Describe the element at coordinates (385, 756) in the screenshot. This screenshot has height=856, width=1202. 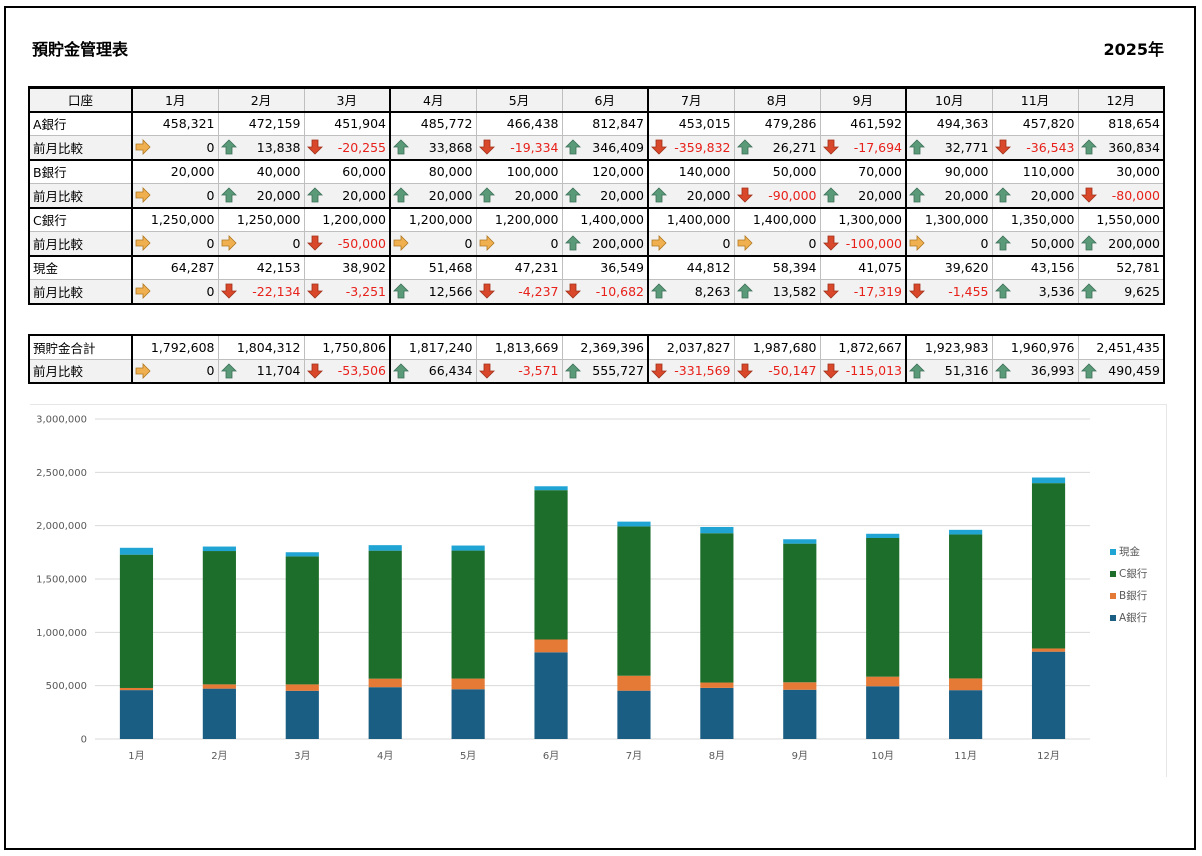
I see `x-tick-label: 4月` at that location.